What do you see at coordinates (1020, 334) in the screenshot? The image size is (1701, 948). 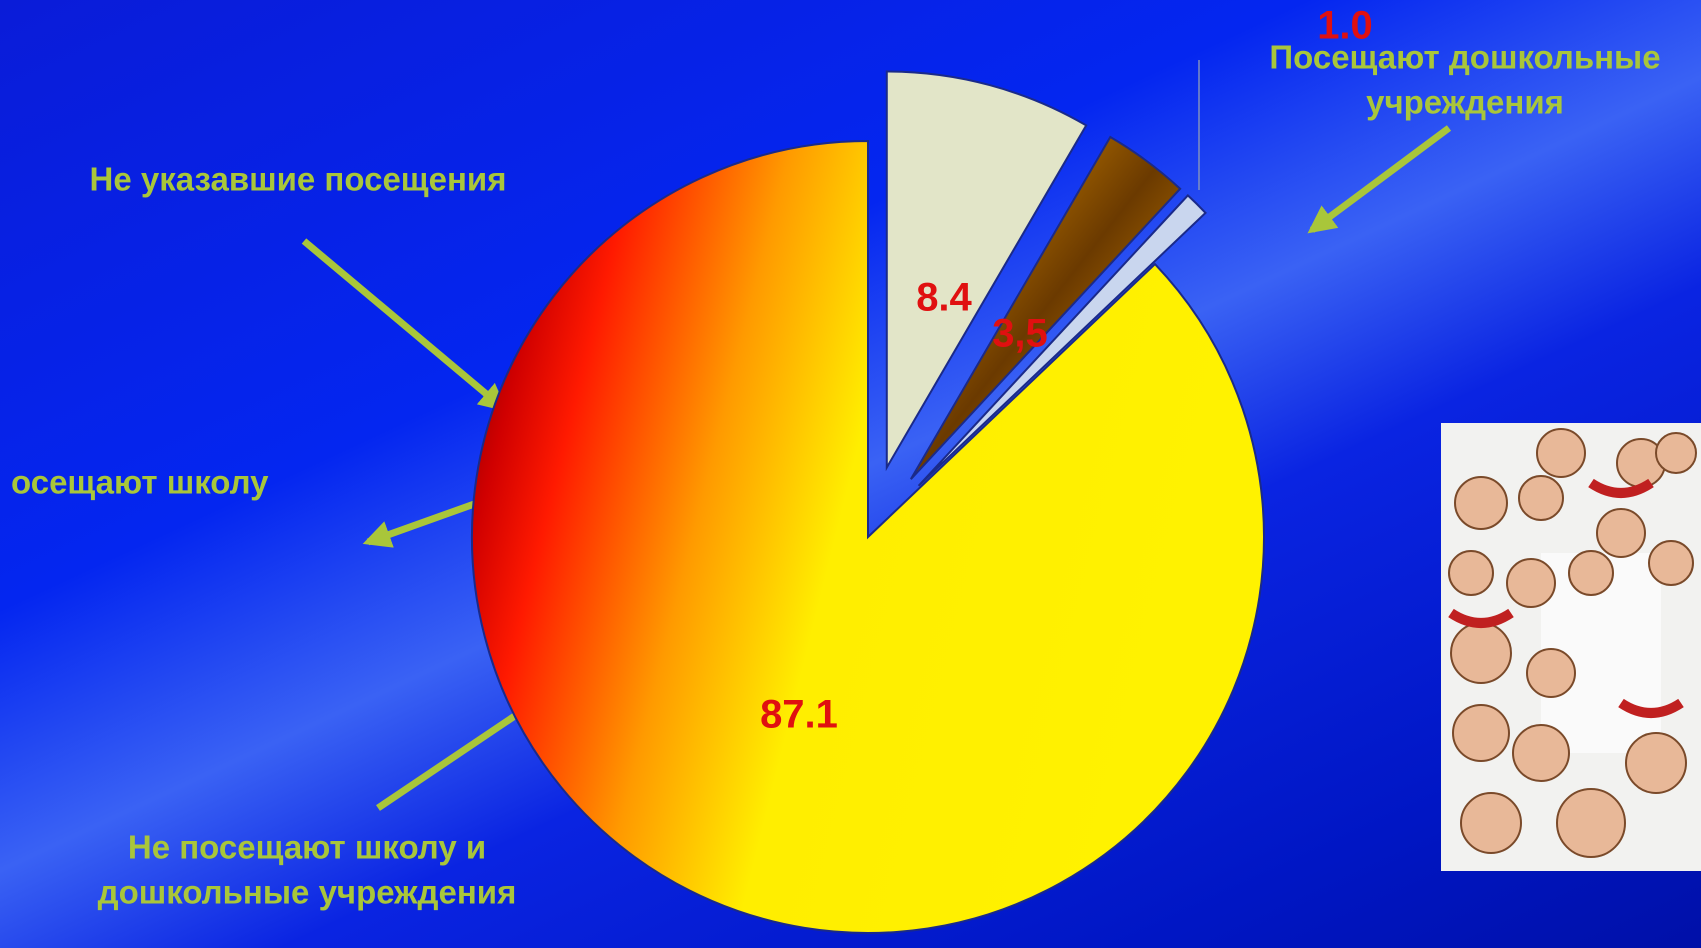 I see `value-label: 3,5` at bounding box center [1020, 334].